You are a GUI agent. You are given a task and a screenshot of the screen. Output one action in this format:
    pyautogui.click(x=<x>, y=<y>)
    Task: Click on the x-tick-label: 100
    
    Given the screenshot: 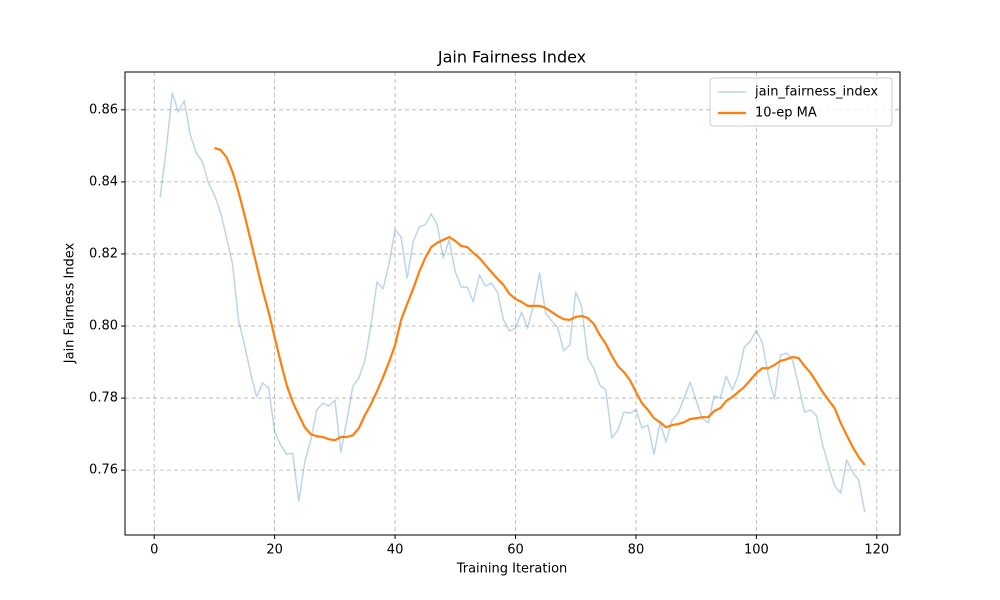 What is the action you would take?
    pyautogui.click(x=756, y=550)
    